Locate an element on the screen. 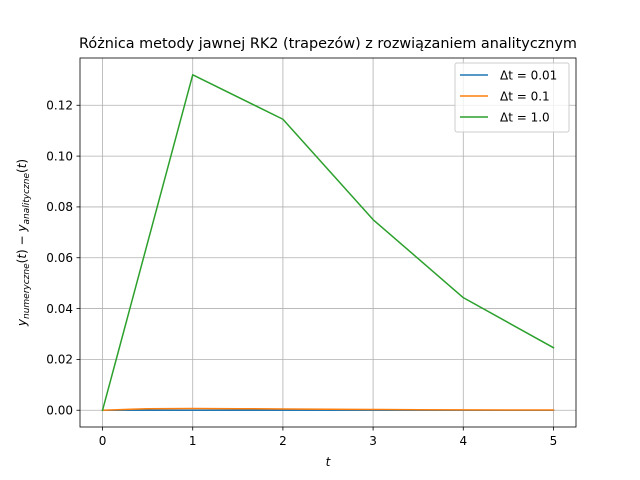 The width and height of the screenshot is (640, 480). y-axis-label-t2: ( is located at coordinates (22, 170).